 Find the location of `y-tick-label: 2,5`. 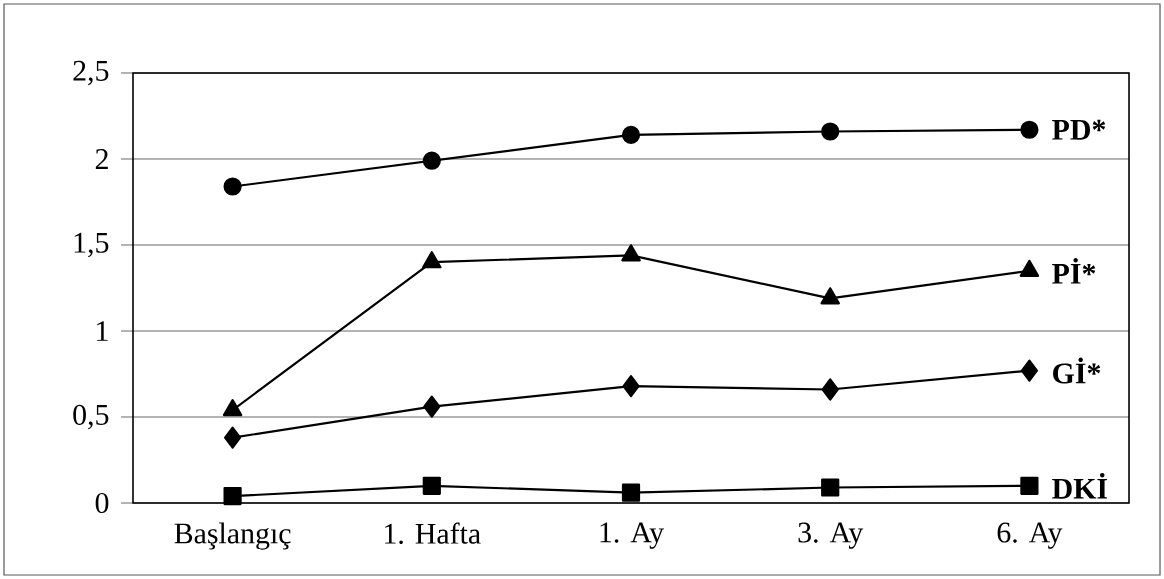

y-tick-label: 2,5 is located at coordinates (91, 73).